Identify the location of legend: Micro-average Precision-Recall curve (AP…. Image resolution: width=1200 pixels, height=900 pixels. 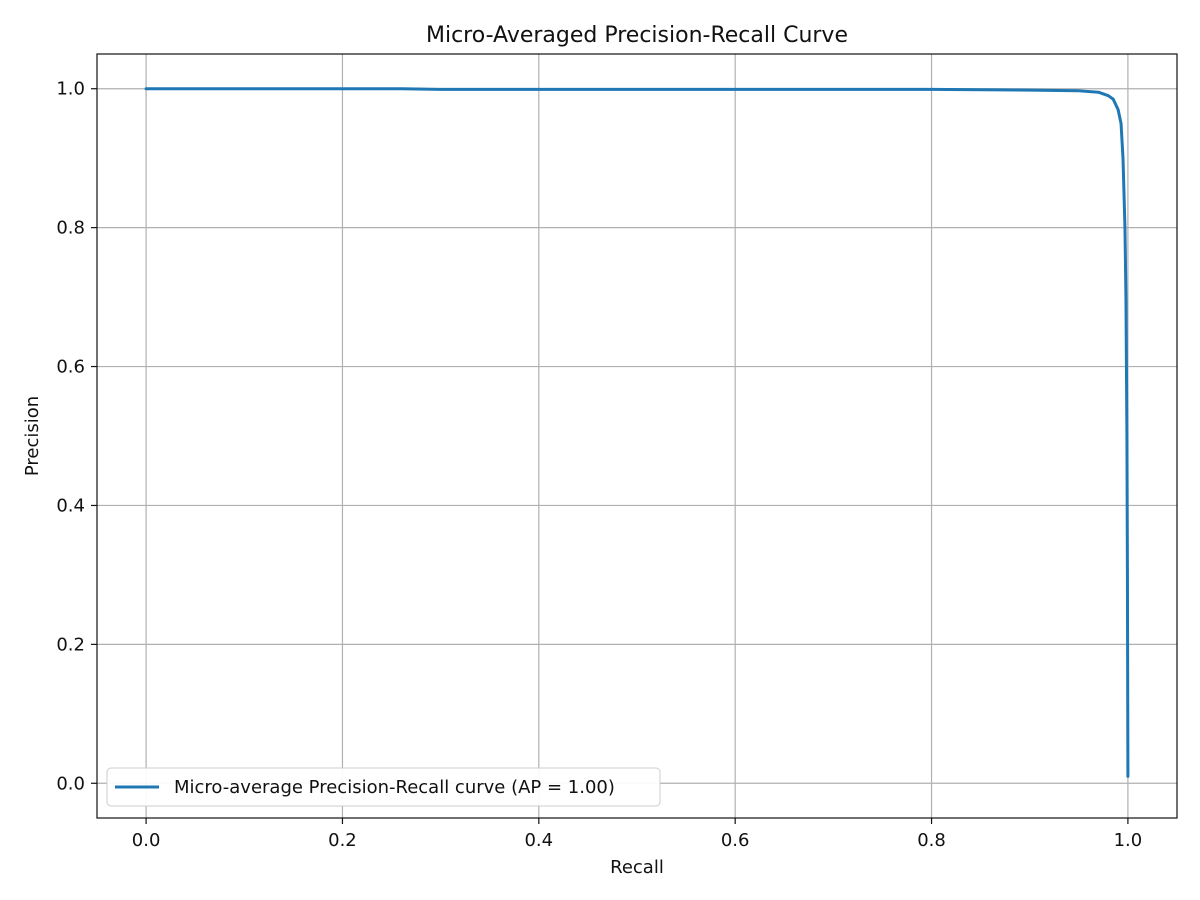
(383, 787).